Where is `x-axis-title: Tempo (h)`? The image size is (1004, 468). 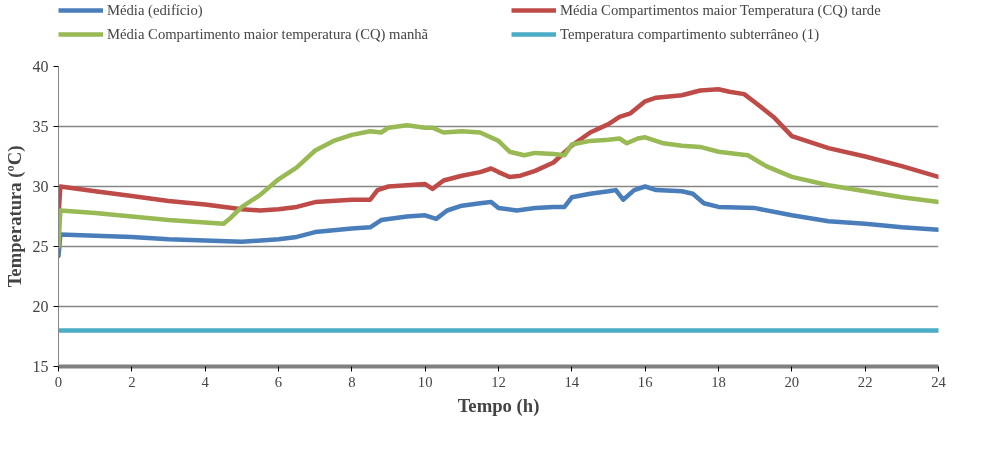 x-axis-title: Tempo (h) is located at coordinates (498, 405).